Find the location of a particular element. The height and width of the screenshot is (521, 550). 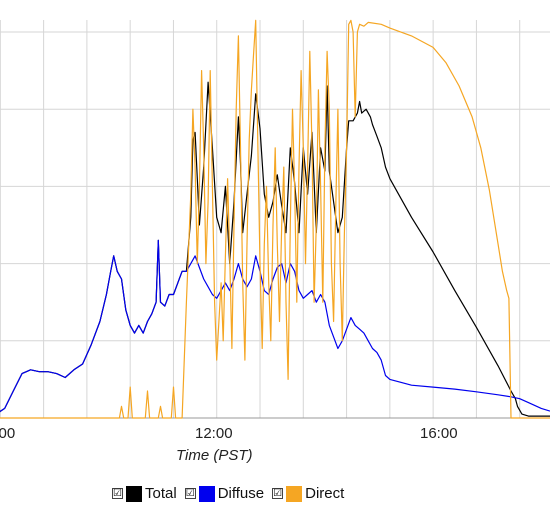

legend-checkbox-direct: ☑ is located at coordinates (278, 493).